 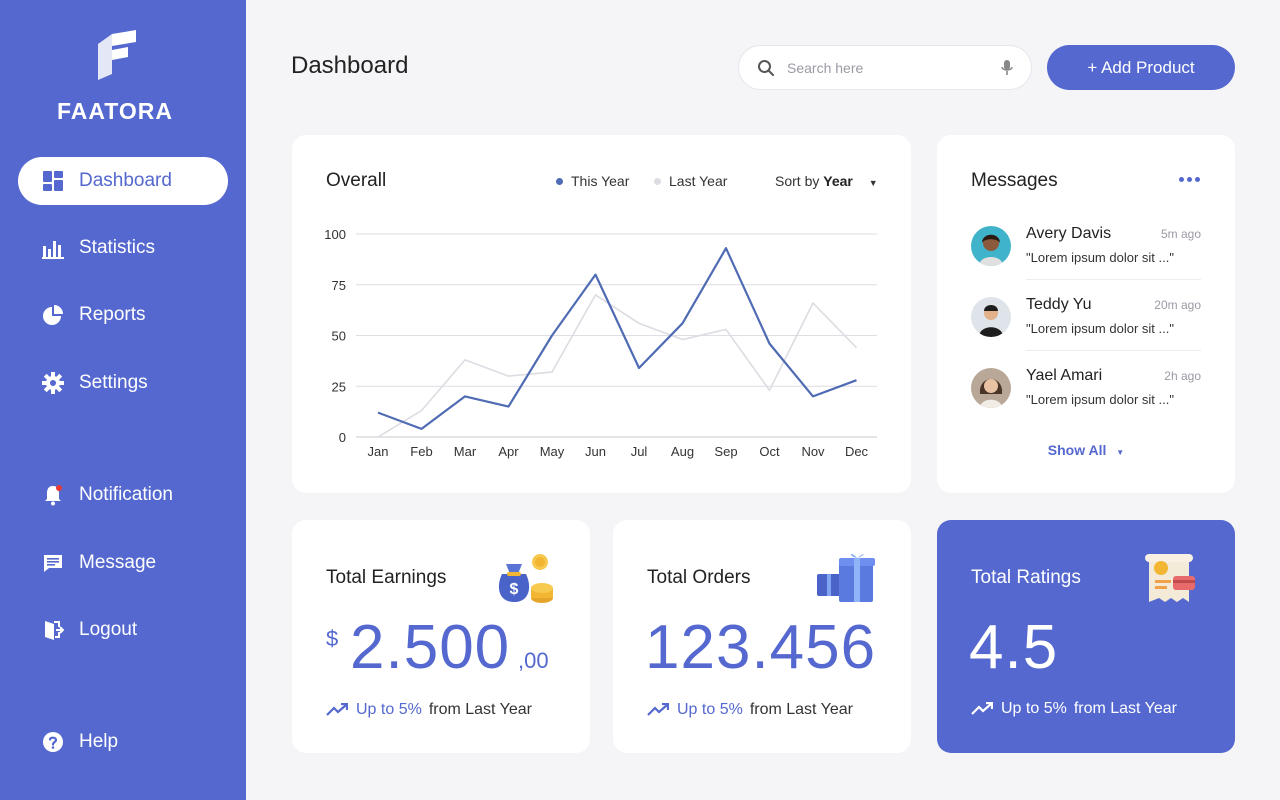 I want to click on sidebar-item-statistics: Statistics, so click(x=123, y=248).